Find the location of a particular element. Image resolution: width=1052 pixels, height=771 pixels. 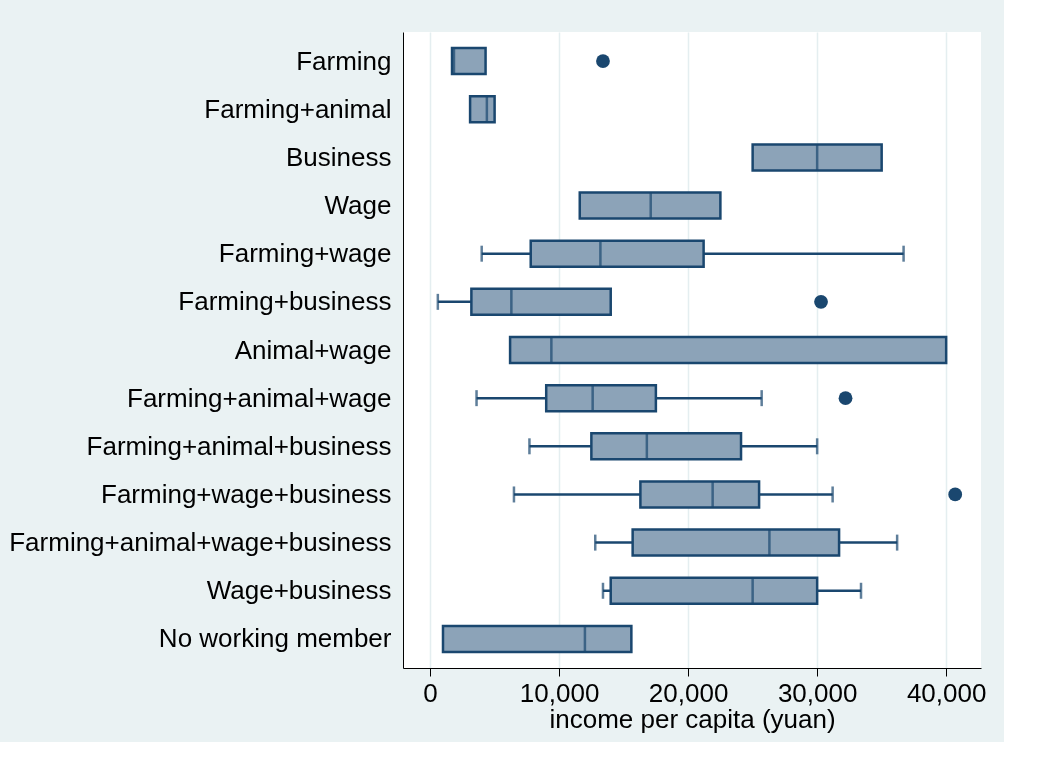

y-tick-label: Farming+animal+wage is located at coordinates (259, 397).